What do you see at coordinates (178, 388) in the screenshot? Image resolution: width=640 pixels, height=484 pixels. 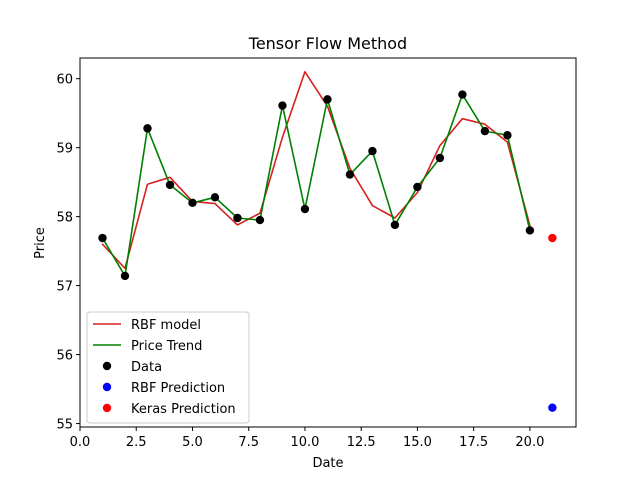 I see `legend-label-3: RBF Prediction` at bounding box center [178, 388].